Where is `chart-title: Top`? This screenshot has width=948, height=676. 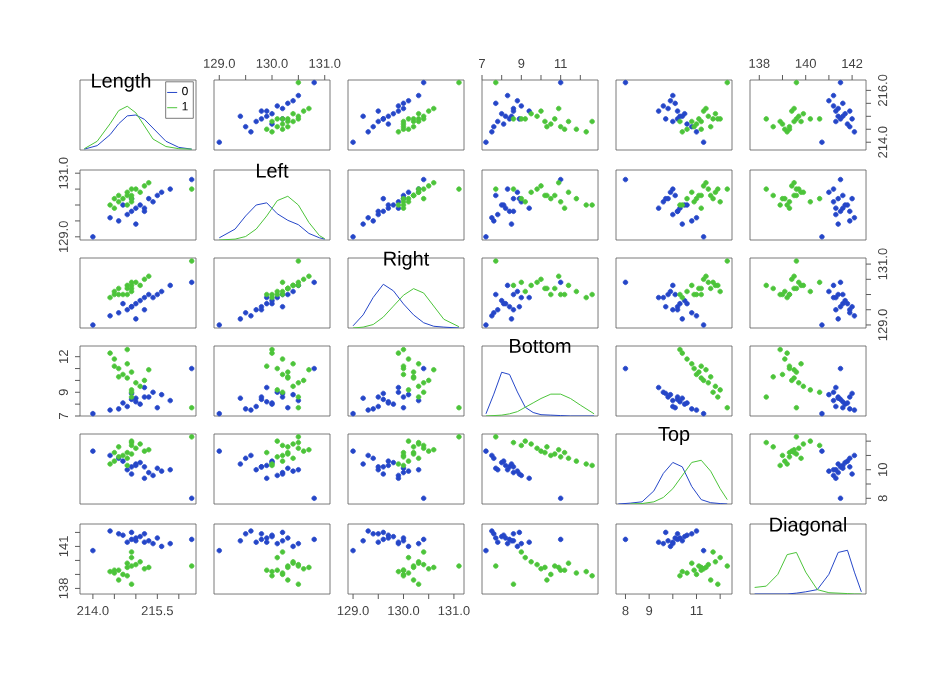 chart-title: Top is located at coordinates (674, 436).